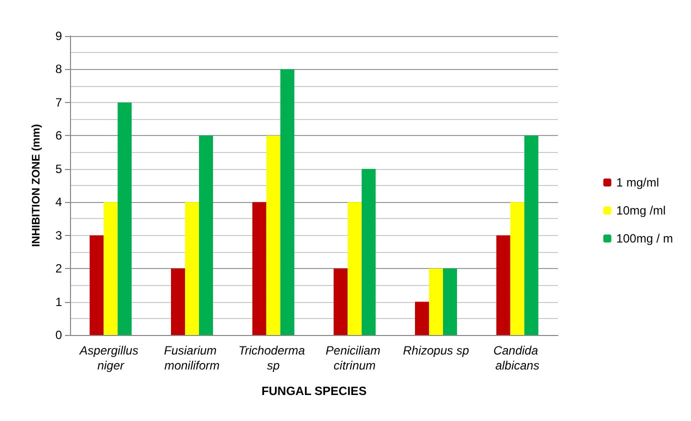 Image resolution: width=691 pixels, height=421 pixels. Describe the element at coordinates (58, 269) in the screenshot. I see `y-tick-label: 2` at that location.